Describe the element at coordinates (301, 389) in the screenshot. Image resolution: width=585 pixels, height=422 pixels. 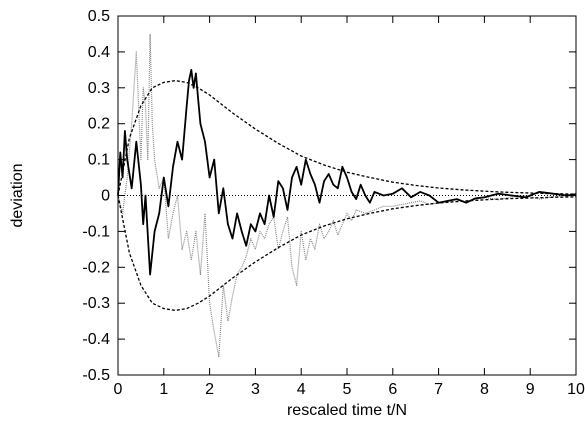
I see `x-tick-label: 4` at that location.